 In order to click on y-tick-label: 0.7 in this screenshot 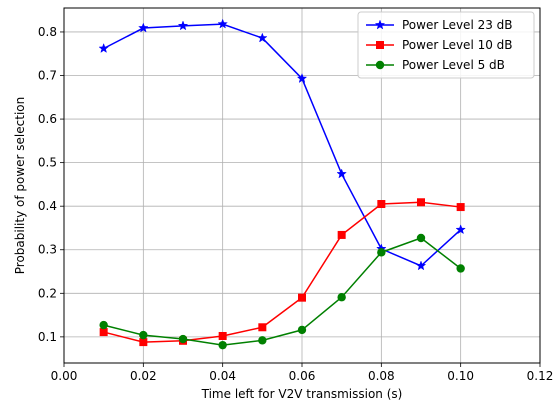, I will do `click(47, 76)`.